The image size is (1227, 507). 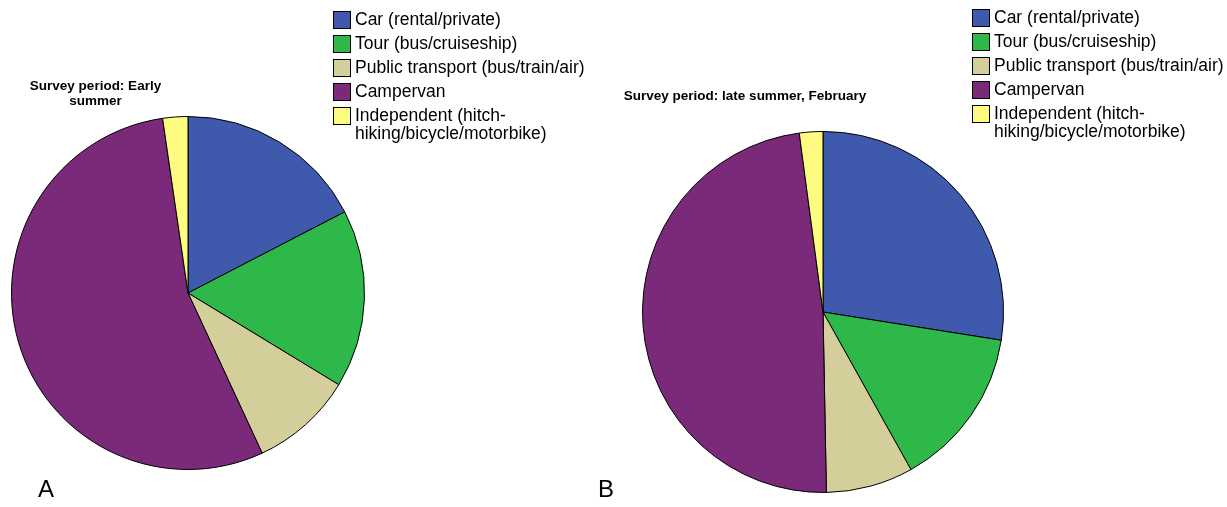 What do you see at coordinates (745, 95) in the screenshot?
I see `text: Survey period: late summer, February` at bounding box center [745, 95].